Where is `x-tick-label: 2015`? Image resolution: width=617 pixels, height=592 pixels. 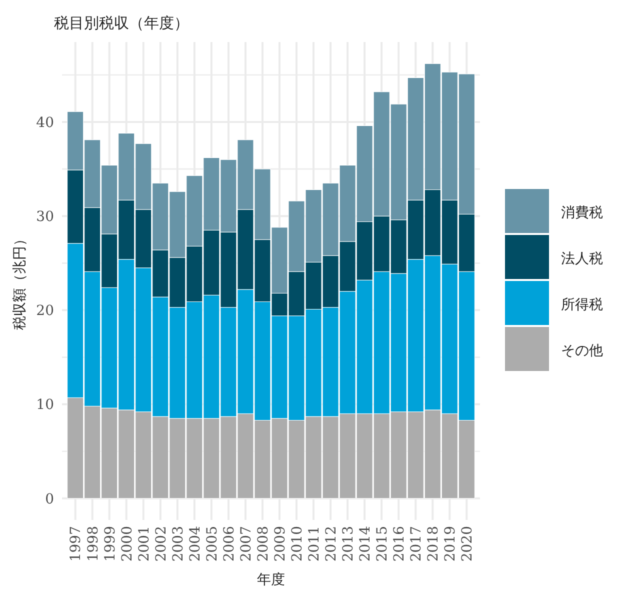
x-tick-label: 2015 is located at coordinates (382, 544).